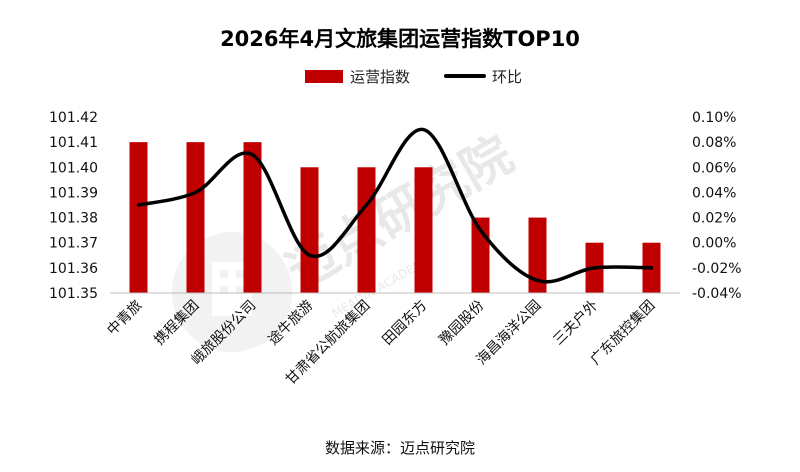 Image resolution: width=800 pixels, height=472 pixels. Describe the element at coordinates (73, 244) in the screenshot. I see `y-left-tick-label: 101.37` at that location.